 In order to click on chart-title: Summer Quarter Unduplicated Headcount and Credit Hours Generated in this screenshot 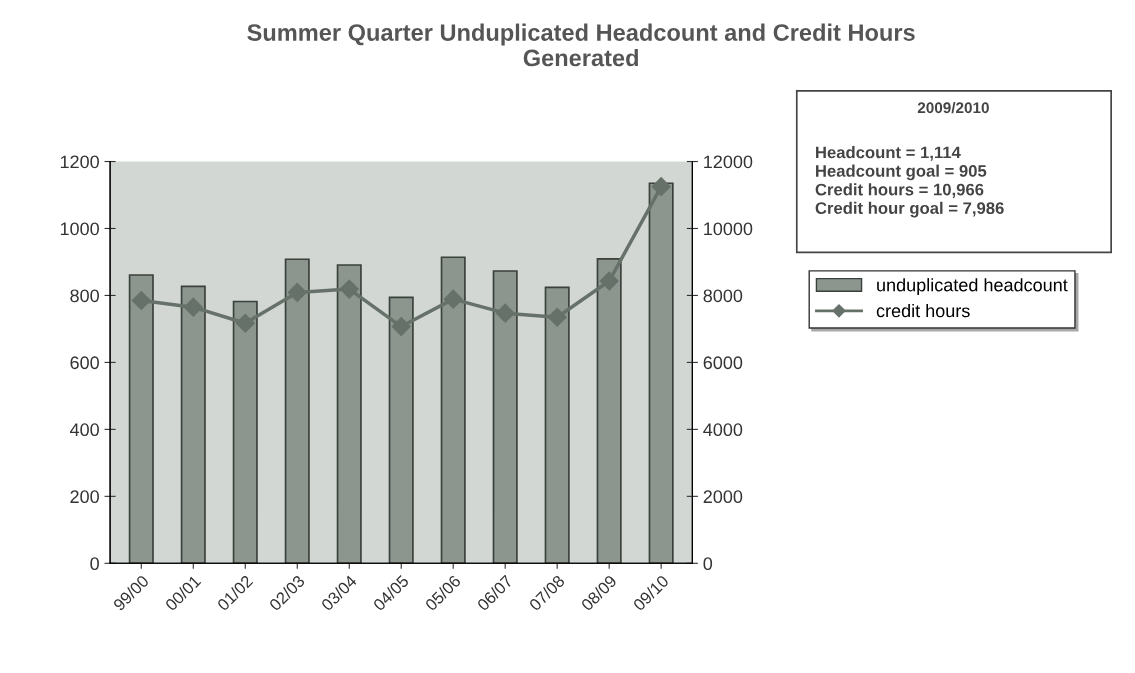, I will do `click(581, 45)`.